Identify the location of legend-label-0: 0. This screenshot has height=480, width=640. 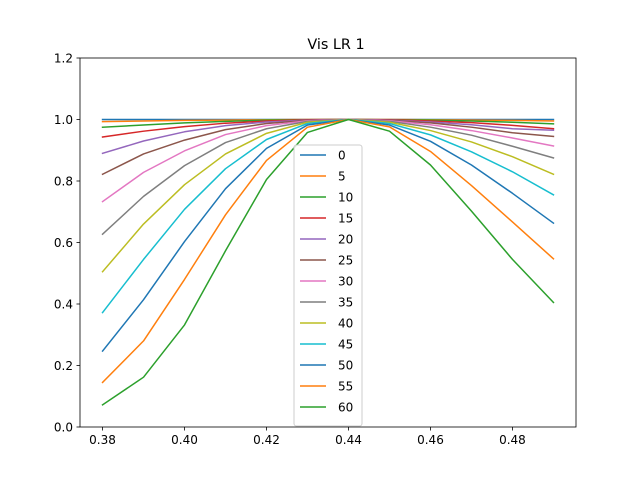
(342, 155).